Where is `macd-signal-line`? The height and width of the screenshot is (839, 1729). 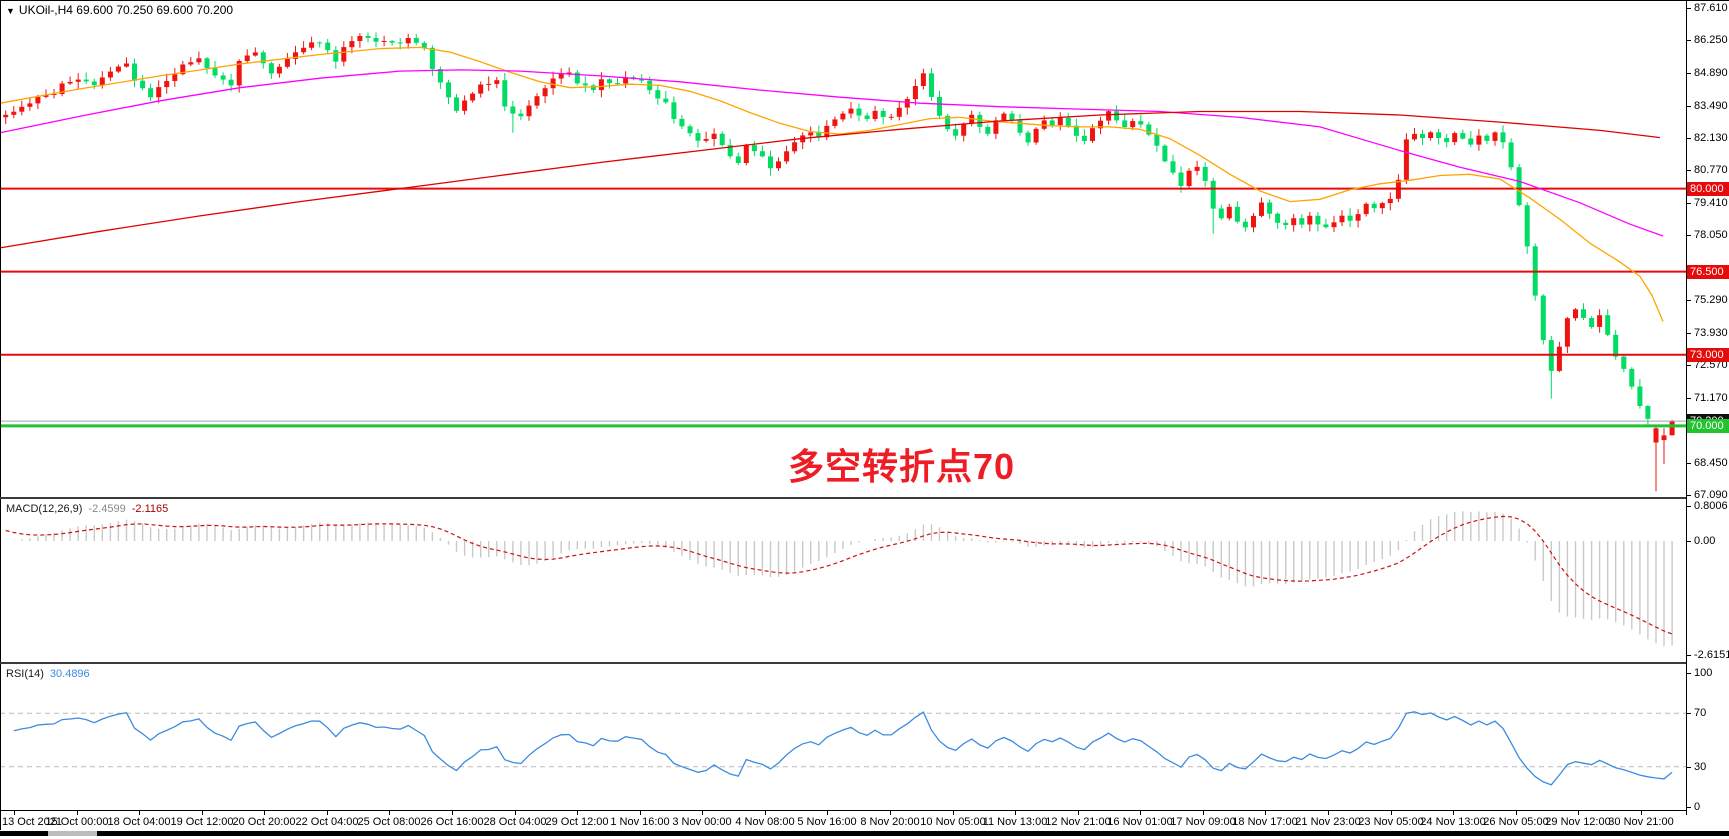
macd-signal-line is located at coordinates (839, 575).